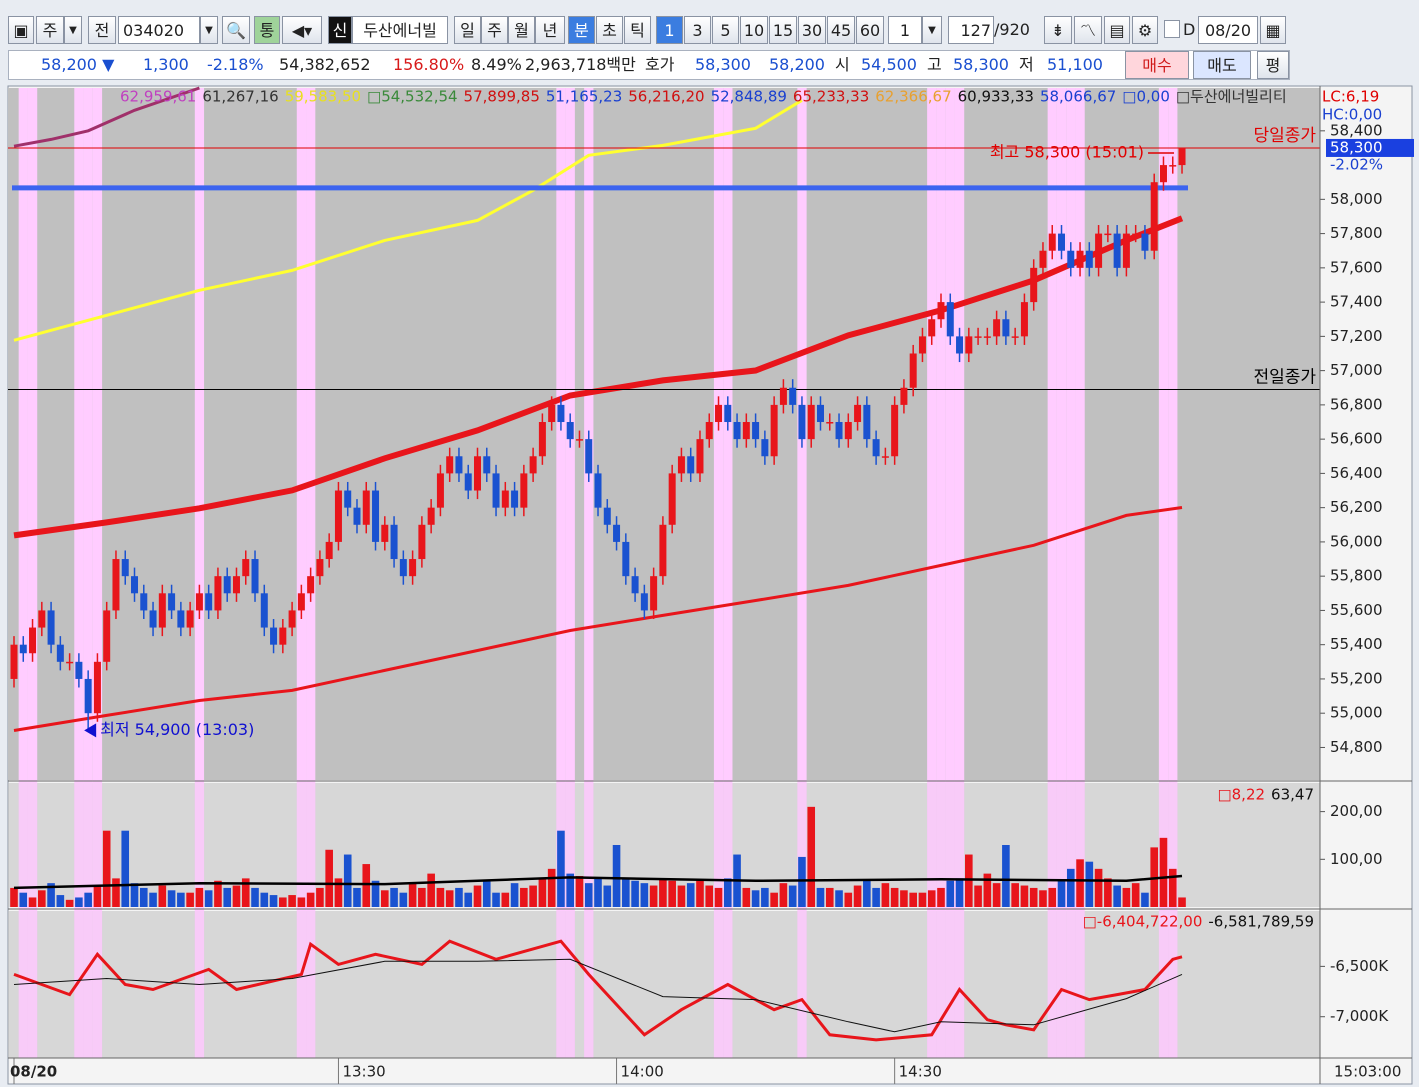 Image resolution: width=1419 pixels, height=1087 pixels. What do you see at coordinates (812, 30) in the screenshot?
I see `interval-button: 30` at bounding box center [812, 30].